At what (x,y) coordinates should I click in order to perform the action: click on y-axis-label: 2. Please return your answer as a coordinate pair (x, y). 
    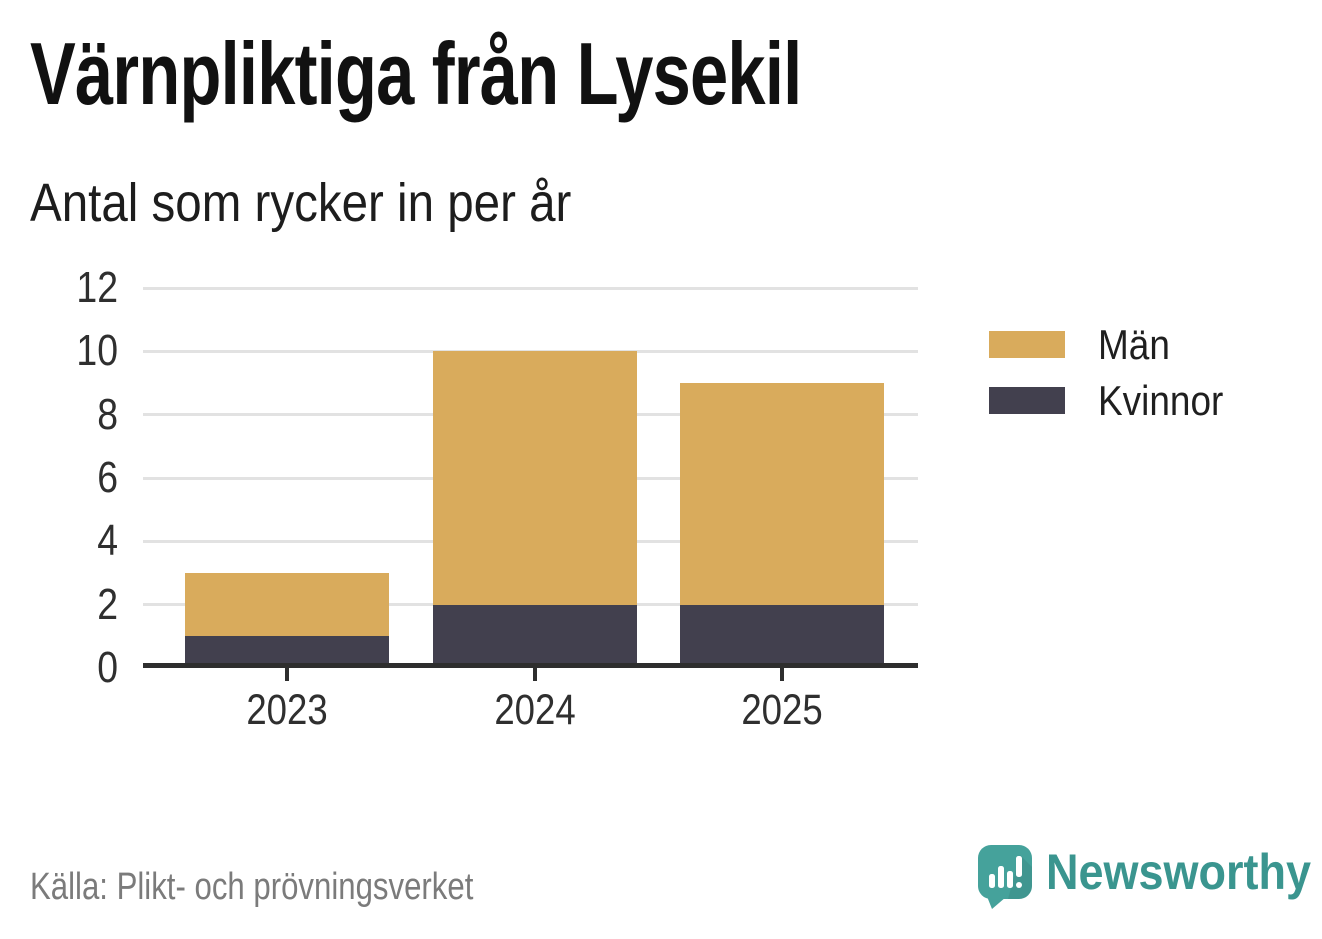
    Looking at the image, I should click on (107, 604).